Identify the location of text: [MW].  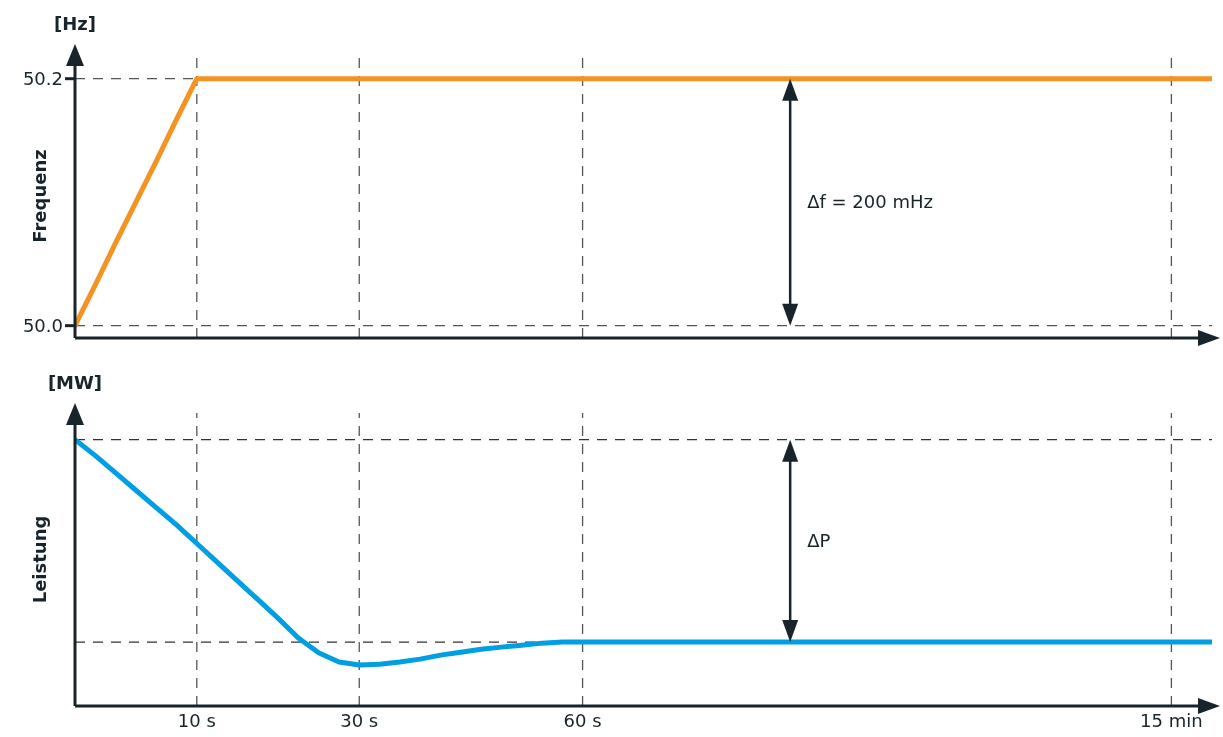
(75, 382).